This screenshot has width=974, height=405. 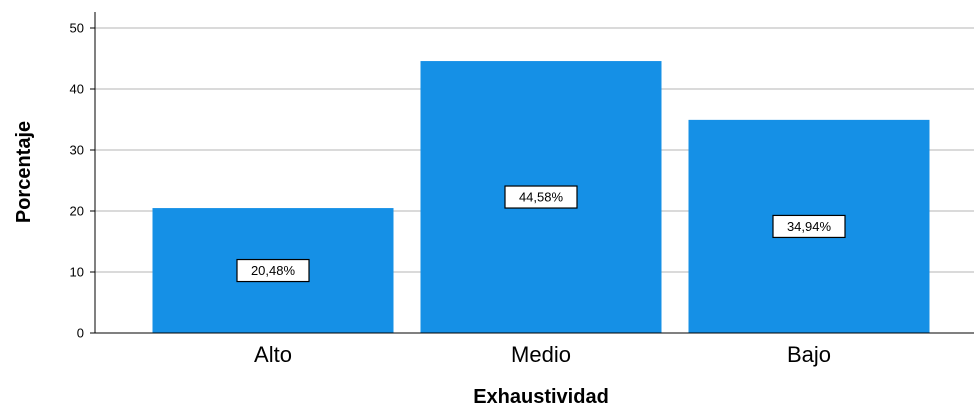 What do you see at coordinates (77, 28) in the screenshot?
I see `y-tick-label: 50` at bounding box center [77, 28].